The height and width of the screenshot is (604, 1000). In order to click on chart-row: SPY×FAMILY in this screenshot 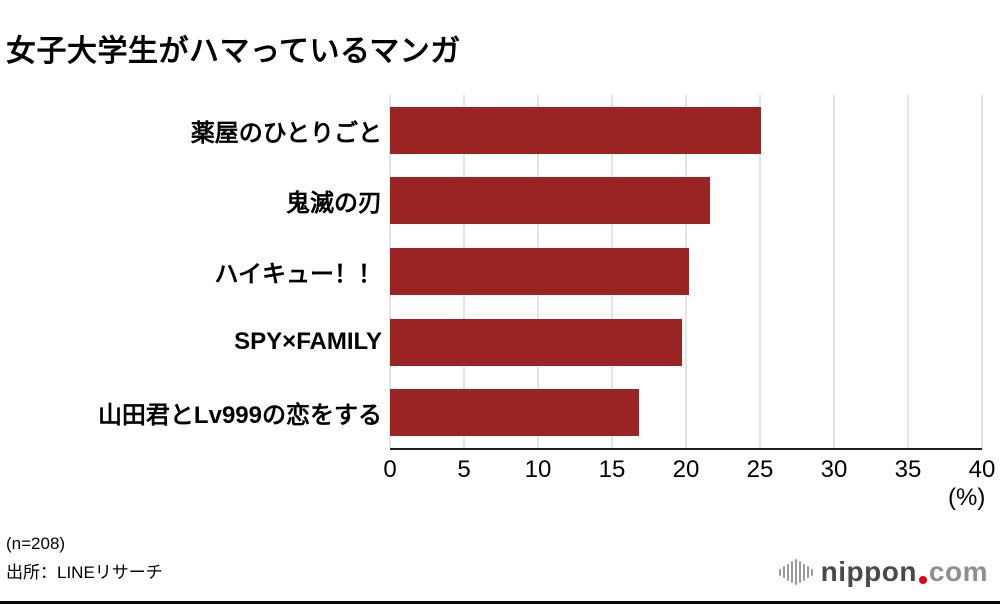, I will do `click(491, 342)`.